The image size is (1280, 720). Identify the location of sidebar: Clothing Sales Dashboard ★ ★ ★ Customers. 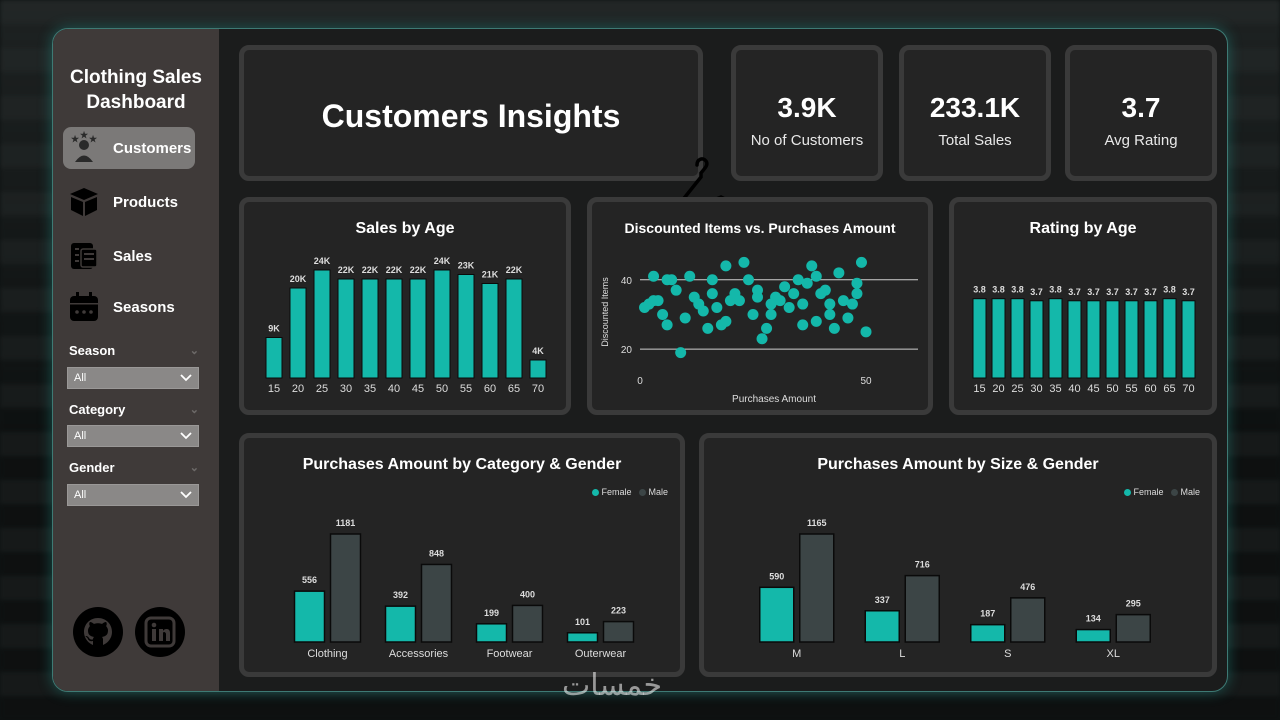
(136, 360).